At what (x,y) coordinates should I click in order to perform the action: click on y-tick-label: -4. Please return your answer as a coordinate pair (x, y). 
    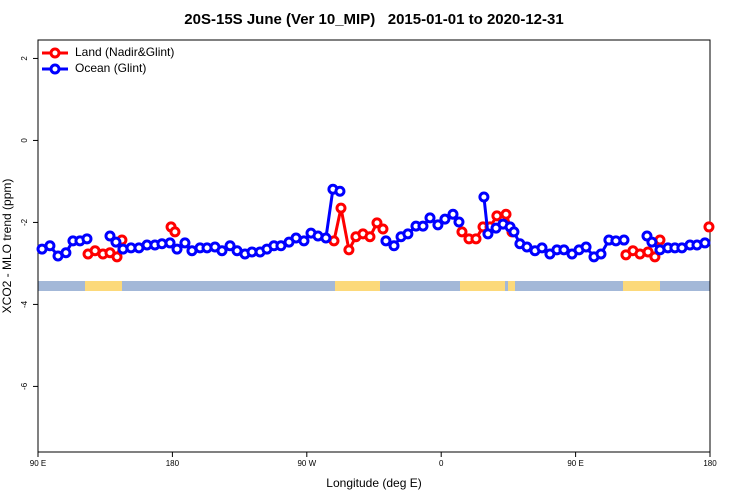
    Looking at the image, I should click on (24, 304).